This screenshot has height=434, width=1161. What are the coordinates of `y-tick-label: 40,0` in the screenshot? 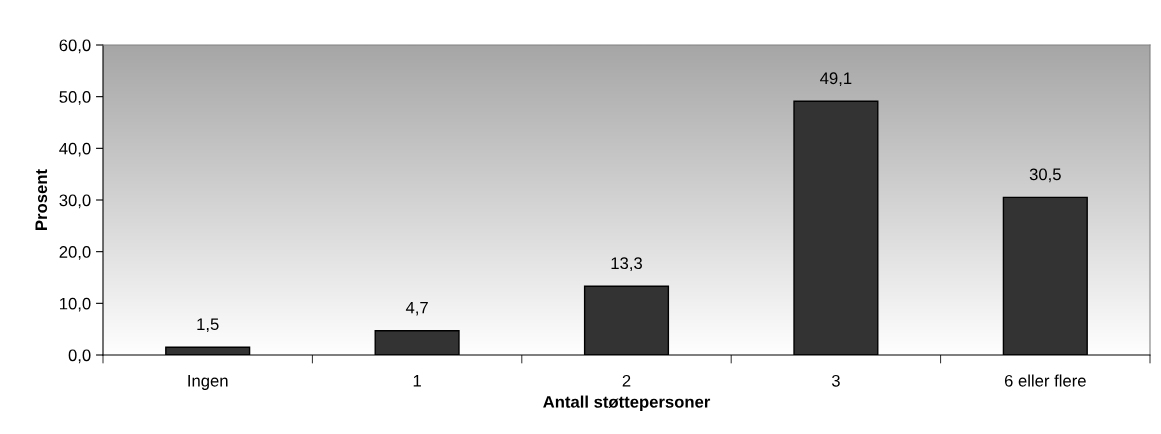 It's located at (75, 149).